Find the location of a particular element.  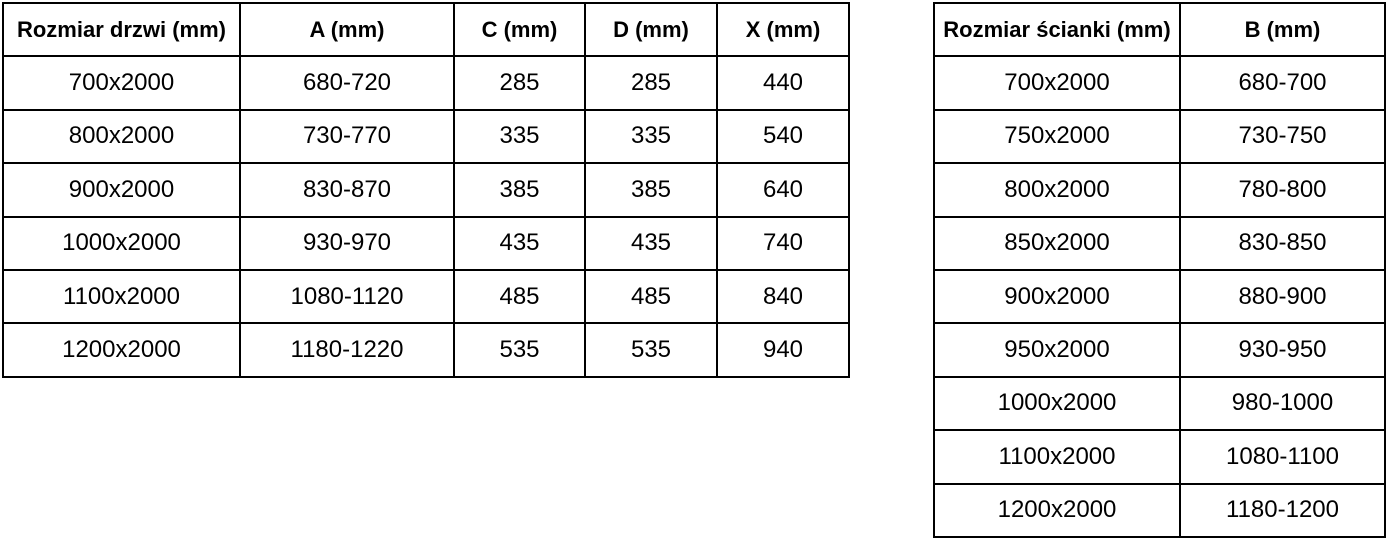

table-cell: 1180-1200 is located at coordinates (1282, 510).